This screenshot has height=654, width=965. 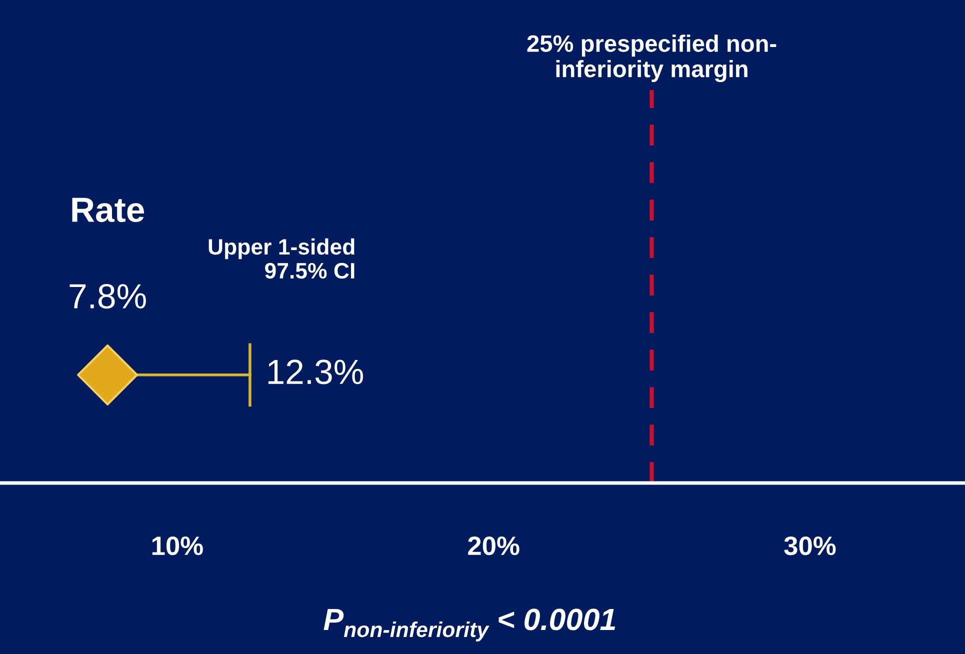 I want to click on annotation: Upper 1-sided 97.5% CI, so click(x=281, y=258).